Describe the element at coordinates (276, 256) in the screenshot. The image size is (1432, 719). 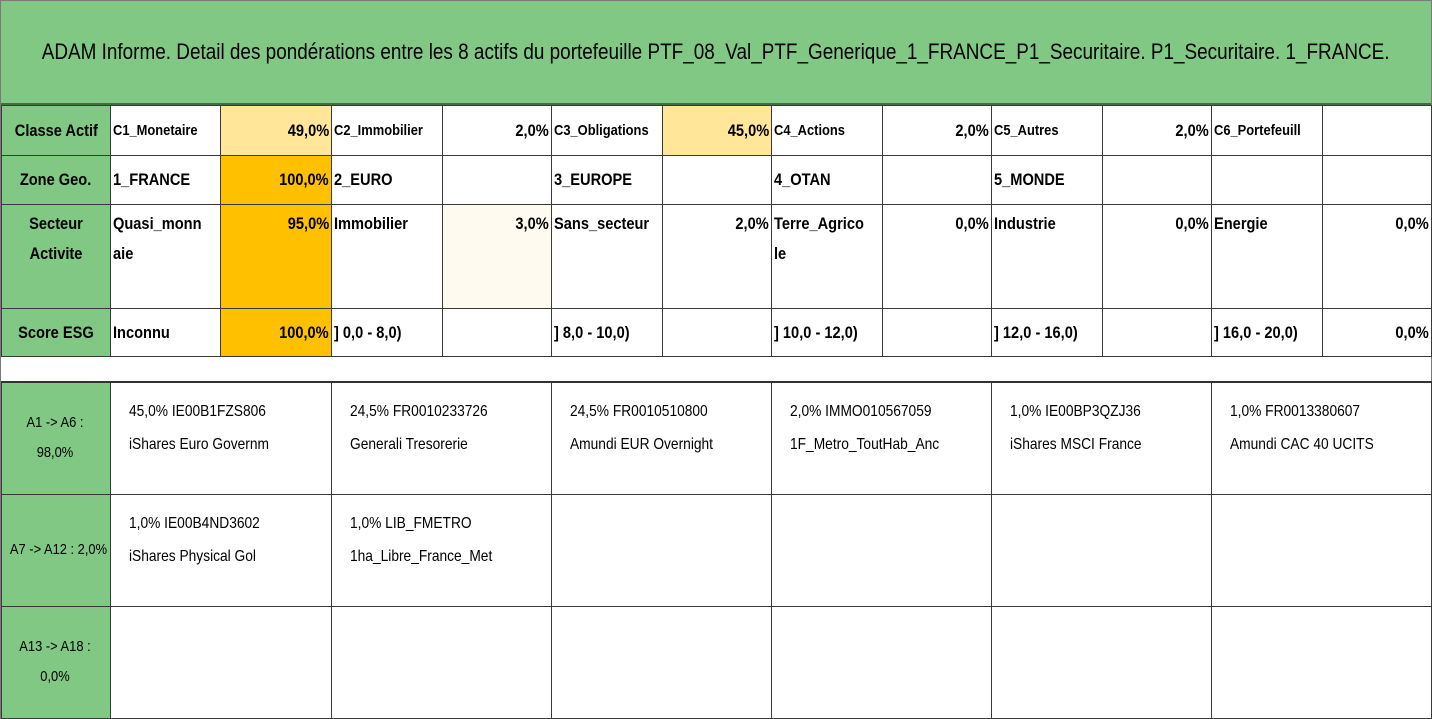
I see `secteur-value-1: 95,0%` at that location.